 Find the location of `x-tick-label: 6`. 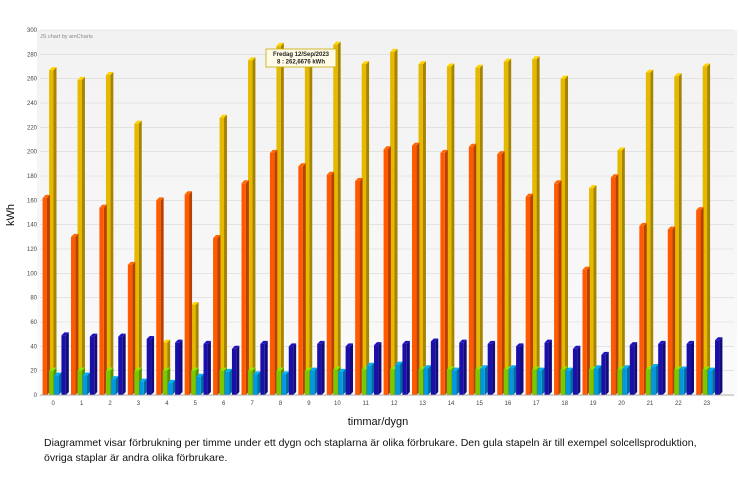

x-tick-label: 6 is located at coordinates (224, 404).